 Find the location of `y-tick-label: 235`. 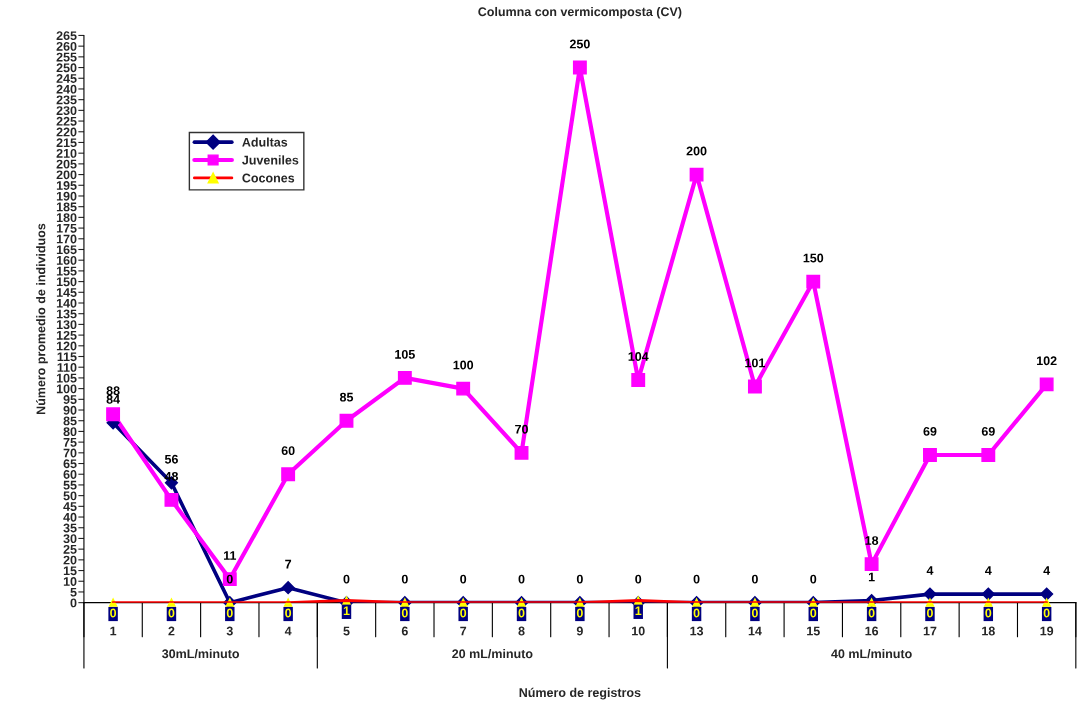

y-tick-label: 235 is located at coordinates (66, 100).